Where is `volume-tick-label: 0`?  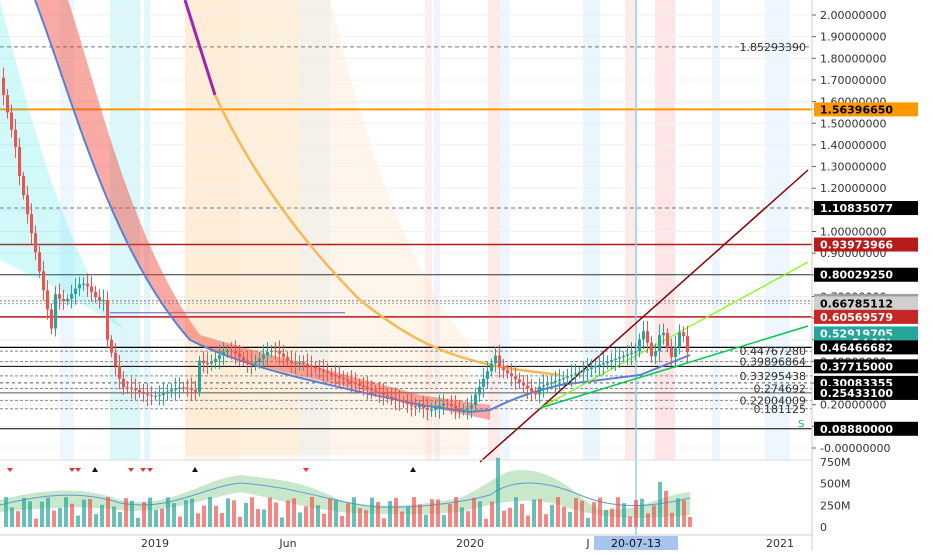 volume-tick-label: 0 is located at coordinates (823, 527).